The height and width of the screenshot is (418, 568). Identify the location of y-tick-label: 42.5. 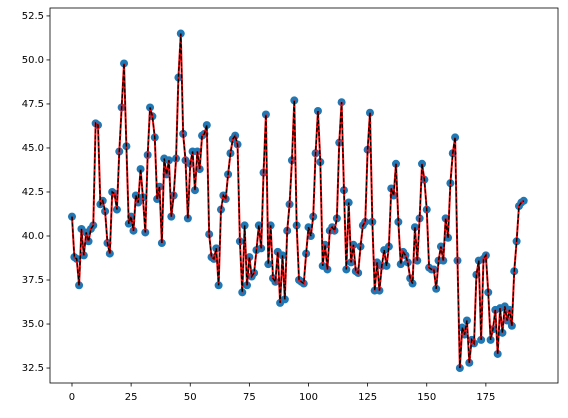
(33, 192).